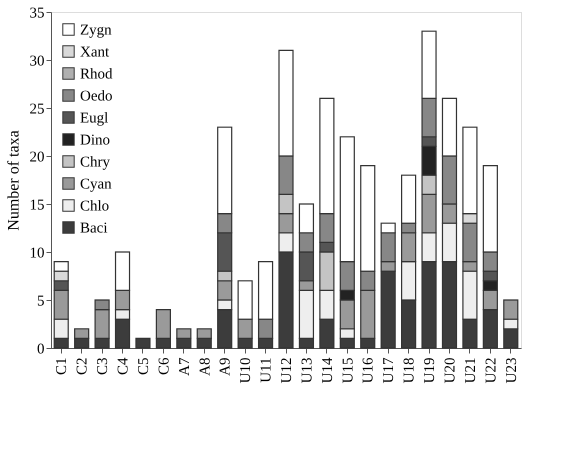  Describe the element at coordinates (95, 206) in the screenshot. I see `legend-label: Chlo` at that location.